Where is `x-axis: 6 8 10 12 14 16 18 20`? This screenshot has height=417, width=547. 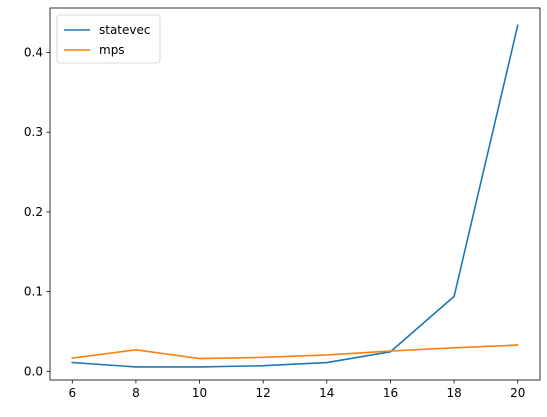 x-axis: 6 8 10 12 14 16 18 20 is located at coordinates (296, 390).